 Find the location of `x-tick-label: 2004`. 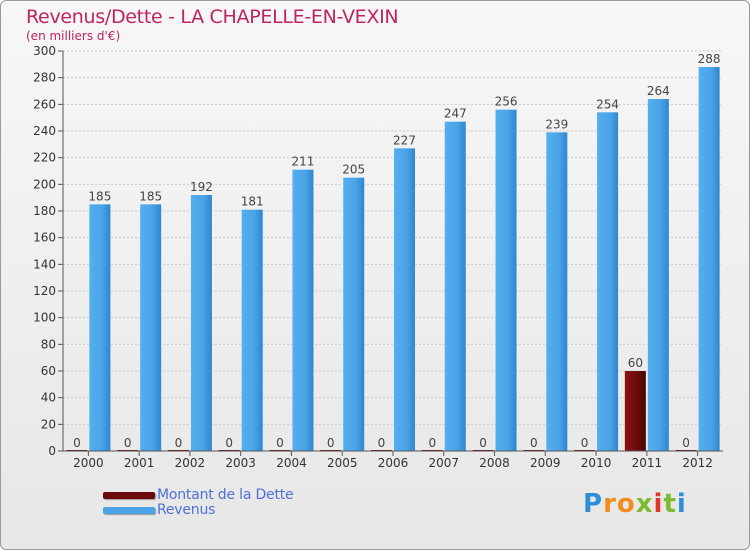

x-tick-label: 2004 is located at coordinates (291, 463).